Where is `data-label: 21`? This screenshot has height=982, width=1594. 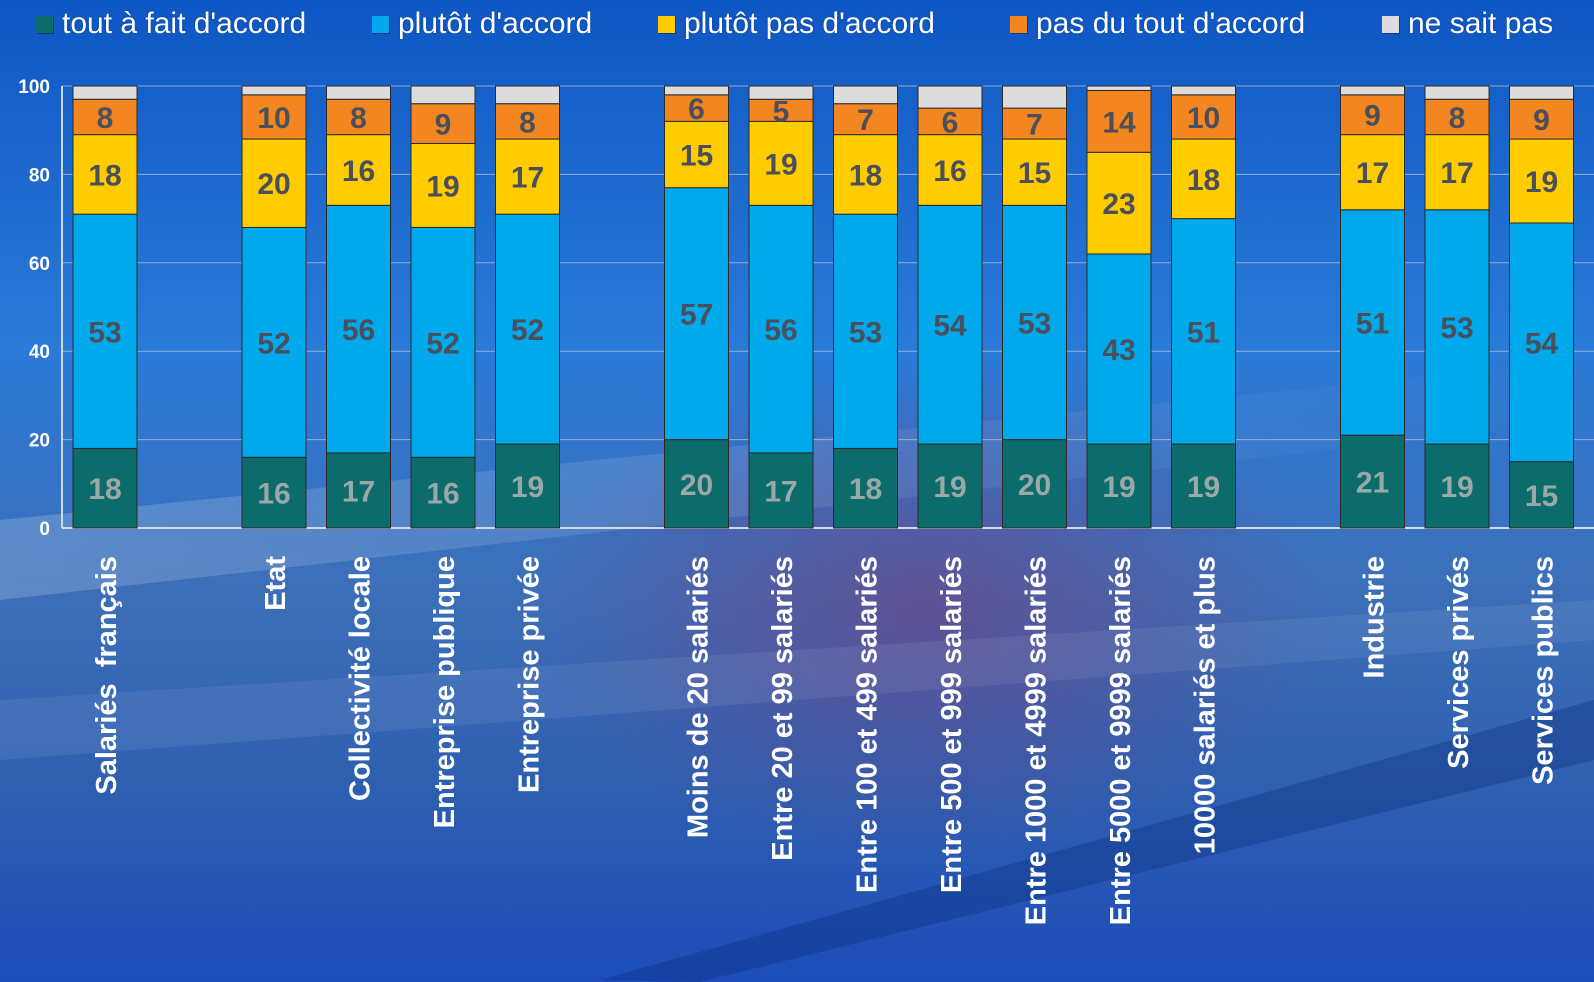
data-label: 21 is located at coordinates (1372, 483).